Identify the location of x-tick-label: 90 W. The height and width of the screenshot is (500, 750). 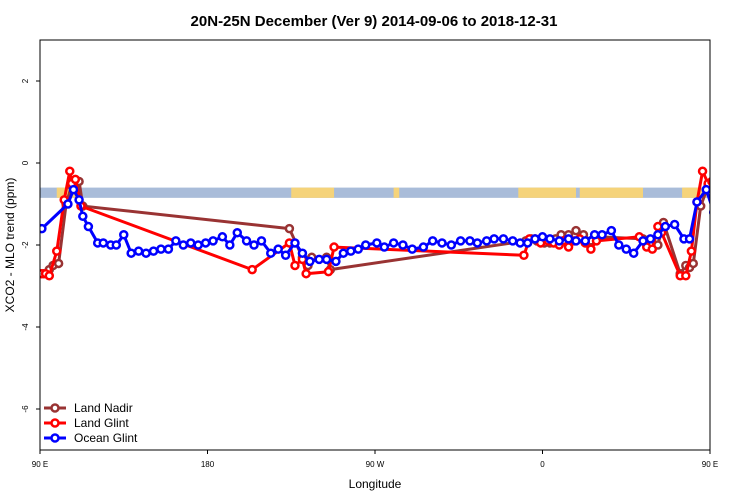
(375, 464).